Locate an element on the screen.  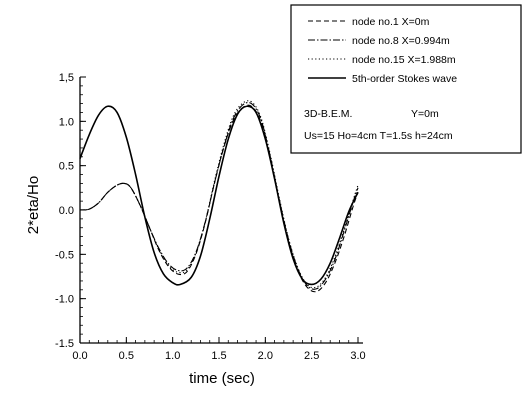
legend-note-y: Y=0m is located at coordinates (425, 114).